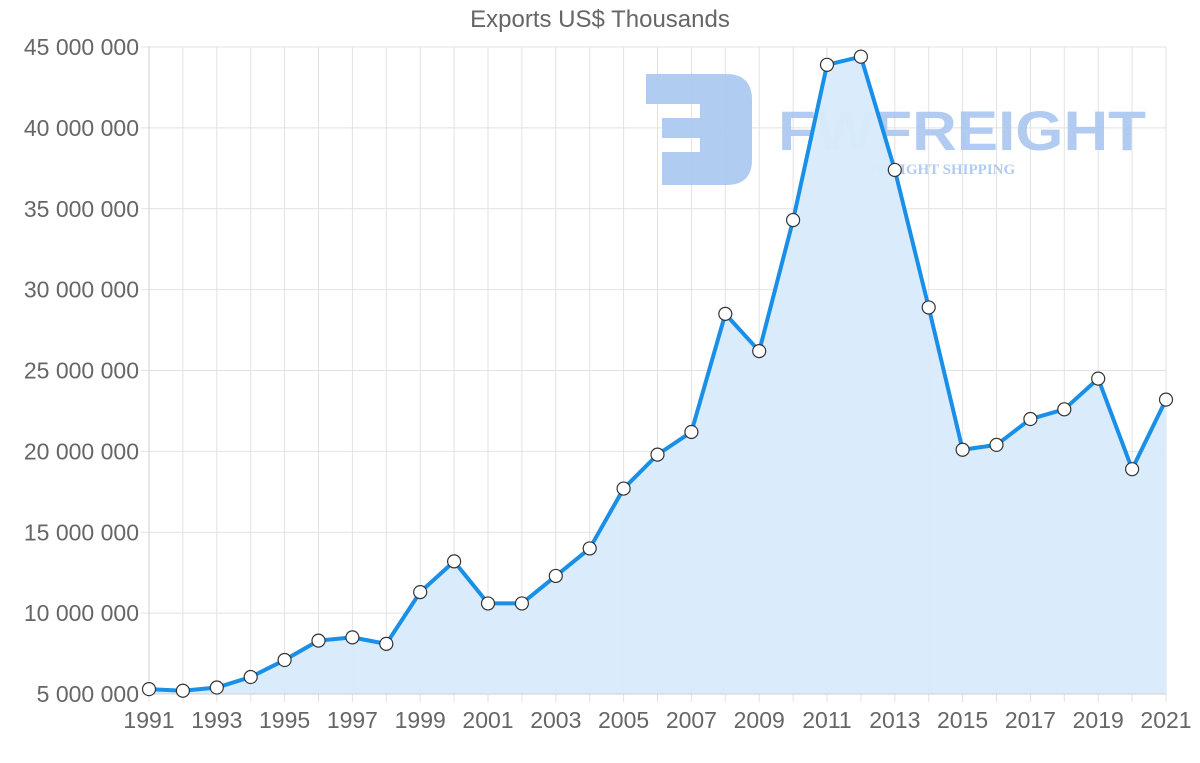  I want to click on x-tick-label: 2013, so click(894, 720).